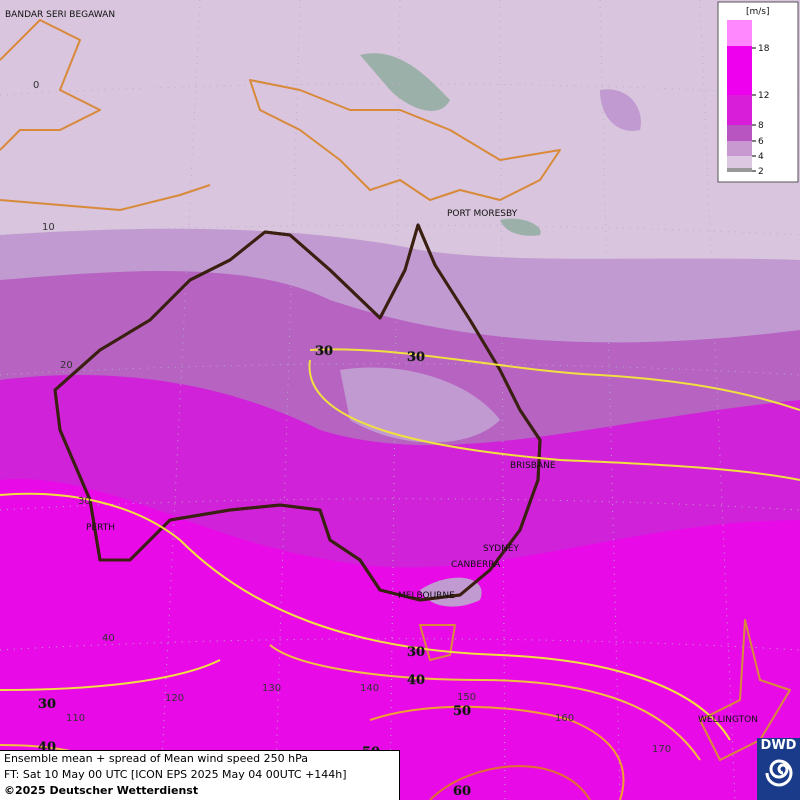  What do you see at coordinates (462, 711) in the screenshot?
I see `contour-label: 50` at bounding box center [462, 711].